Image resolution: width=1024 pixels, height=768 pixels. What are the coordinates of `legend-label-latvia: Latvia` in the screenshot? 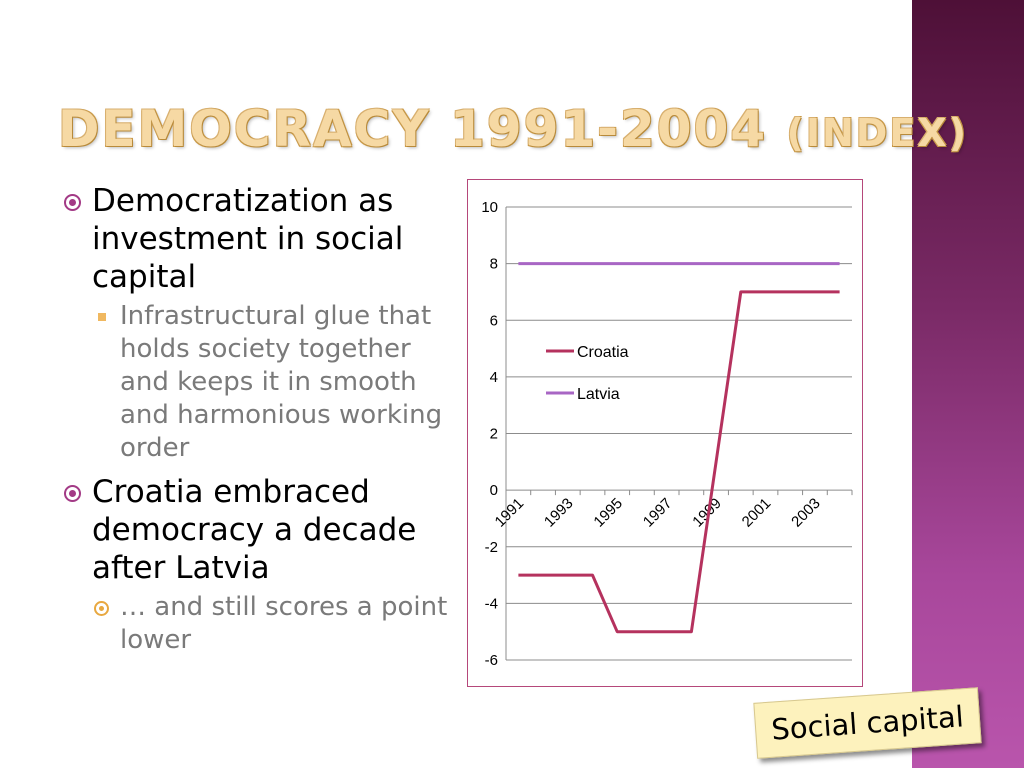 It's located at (598, 394).